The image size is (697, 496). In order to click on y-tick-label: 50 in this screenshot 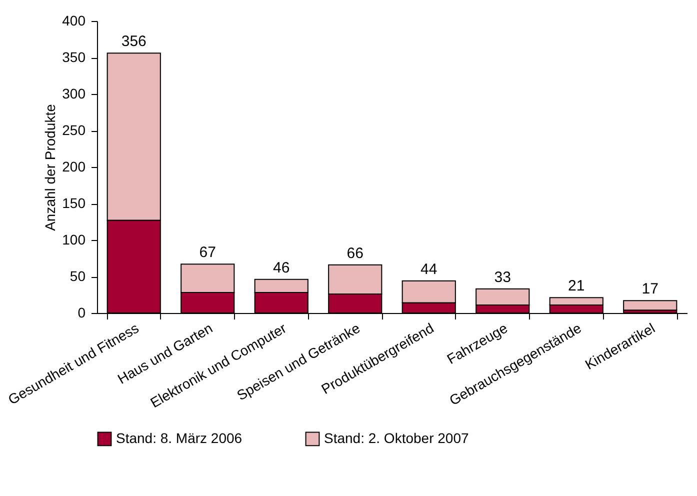, I will do `click(78, 276)`.